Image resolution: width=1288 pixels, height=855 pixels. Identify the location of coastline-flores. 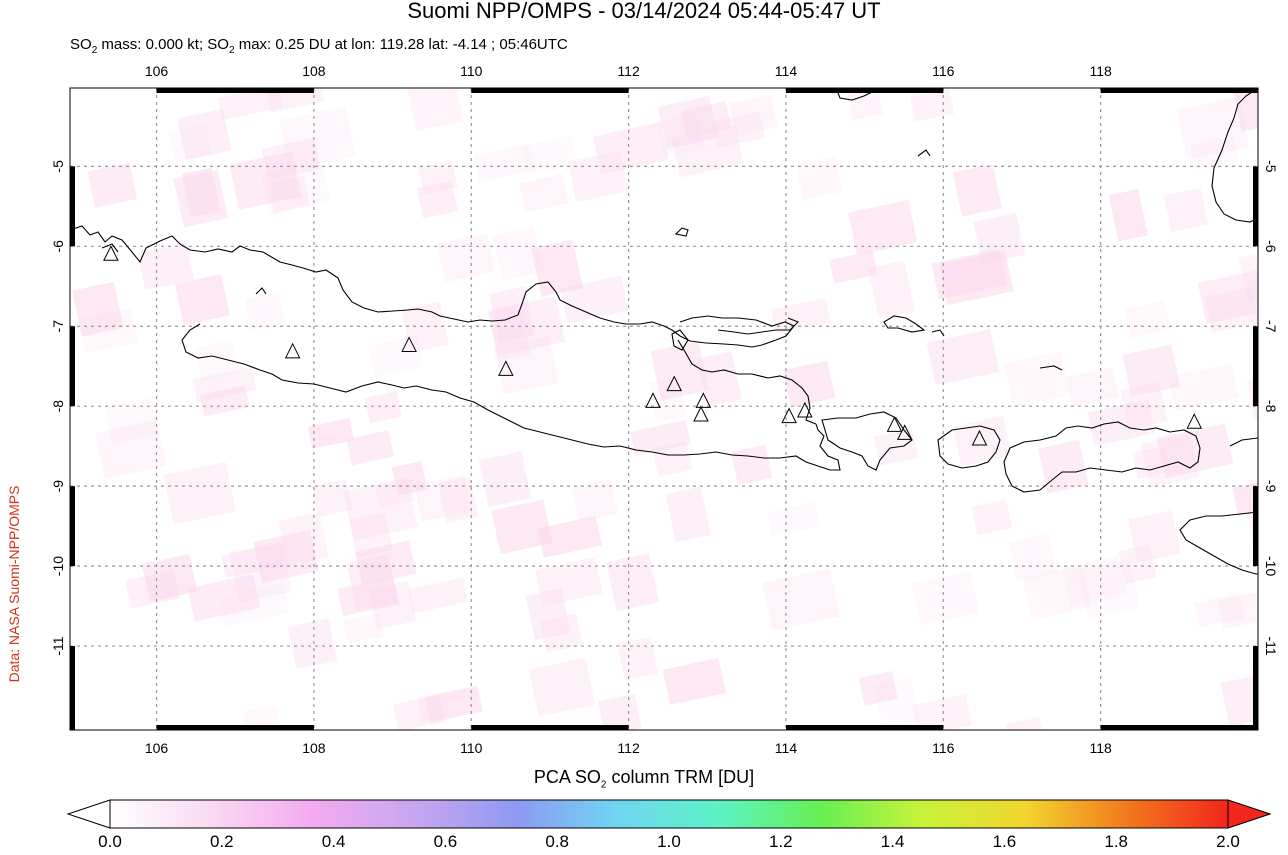
(1243, 442).